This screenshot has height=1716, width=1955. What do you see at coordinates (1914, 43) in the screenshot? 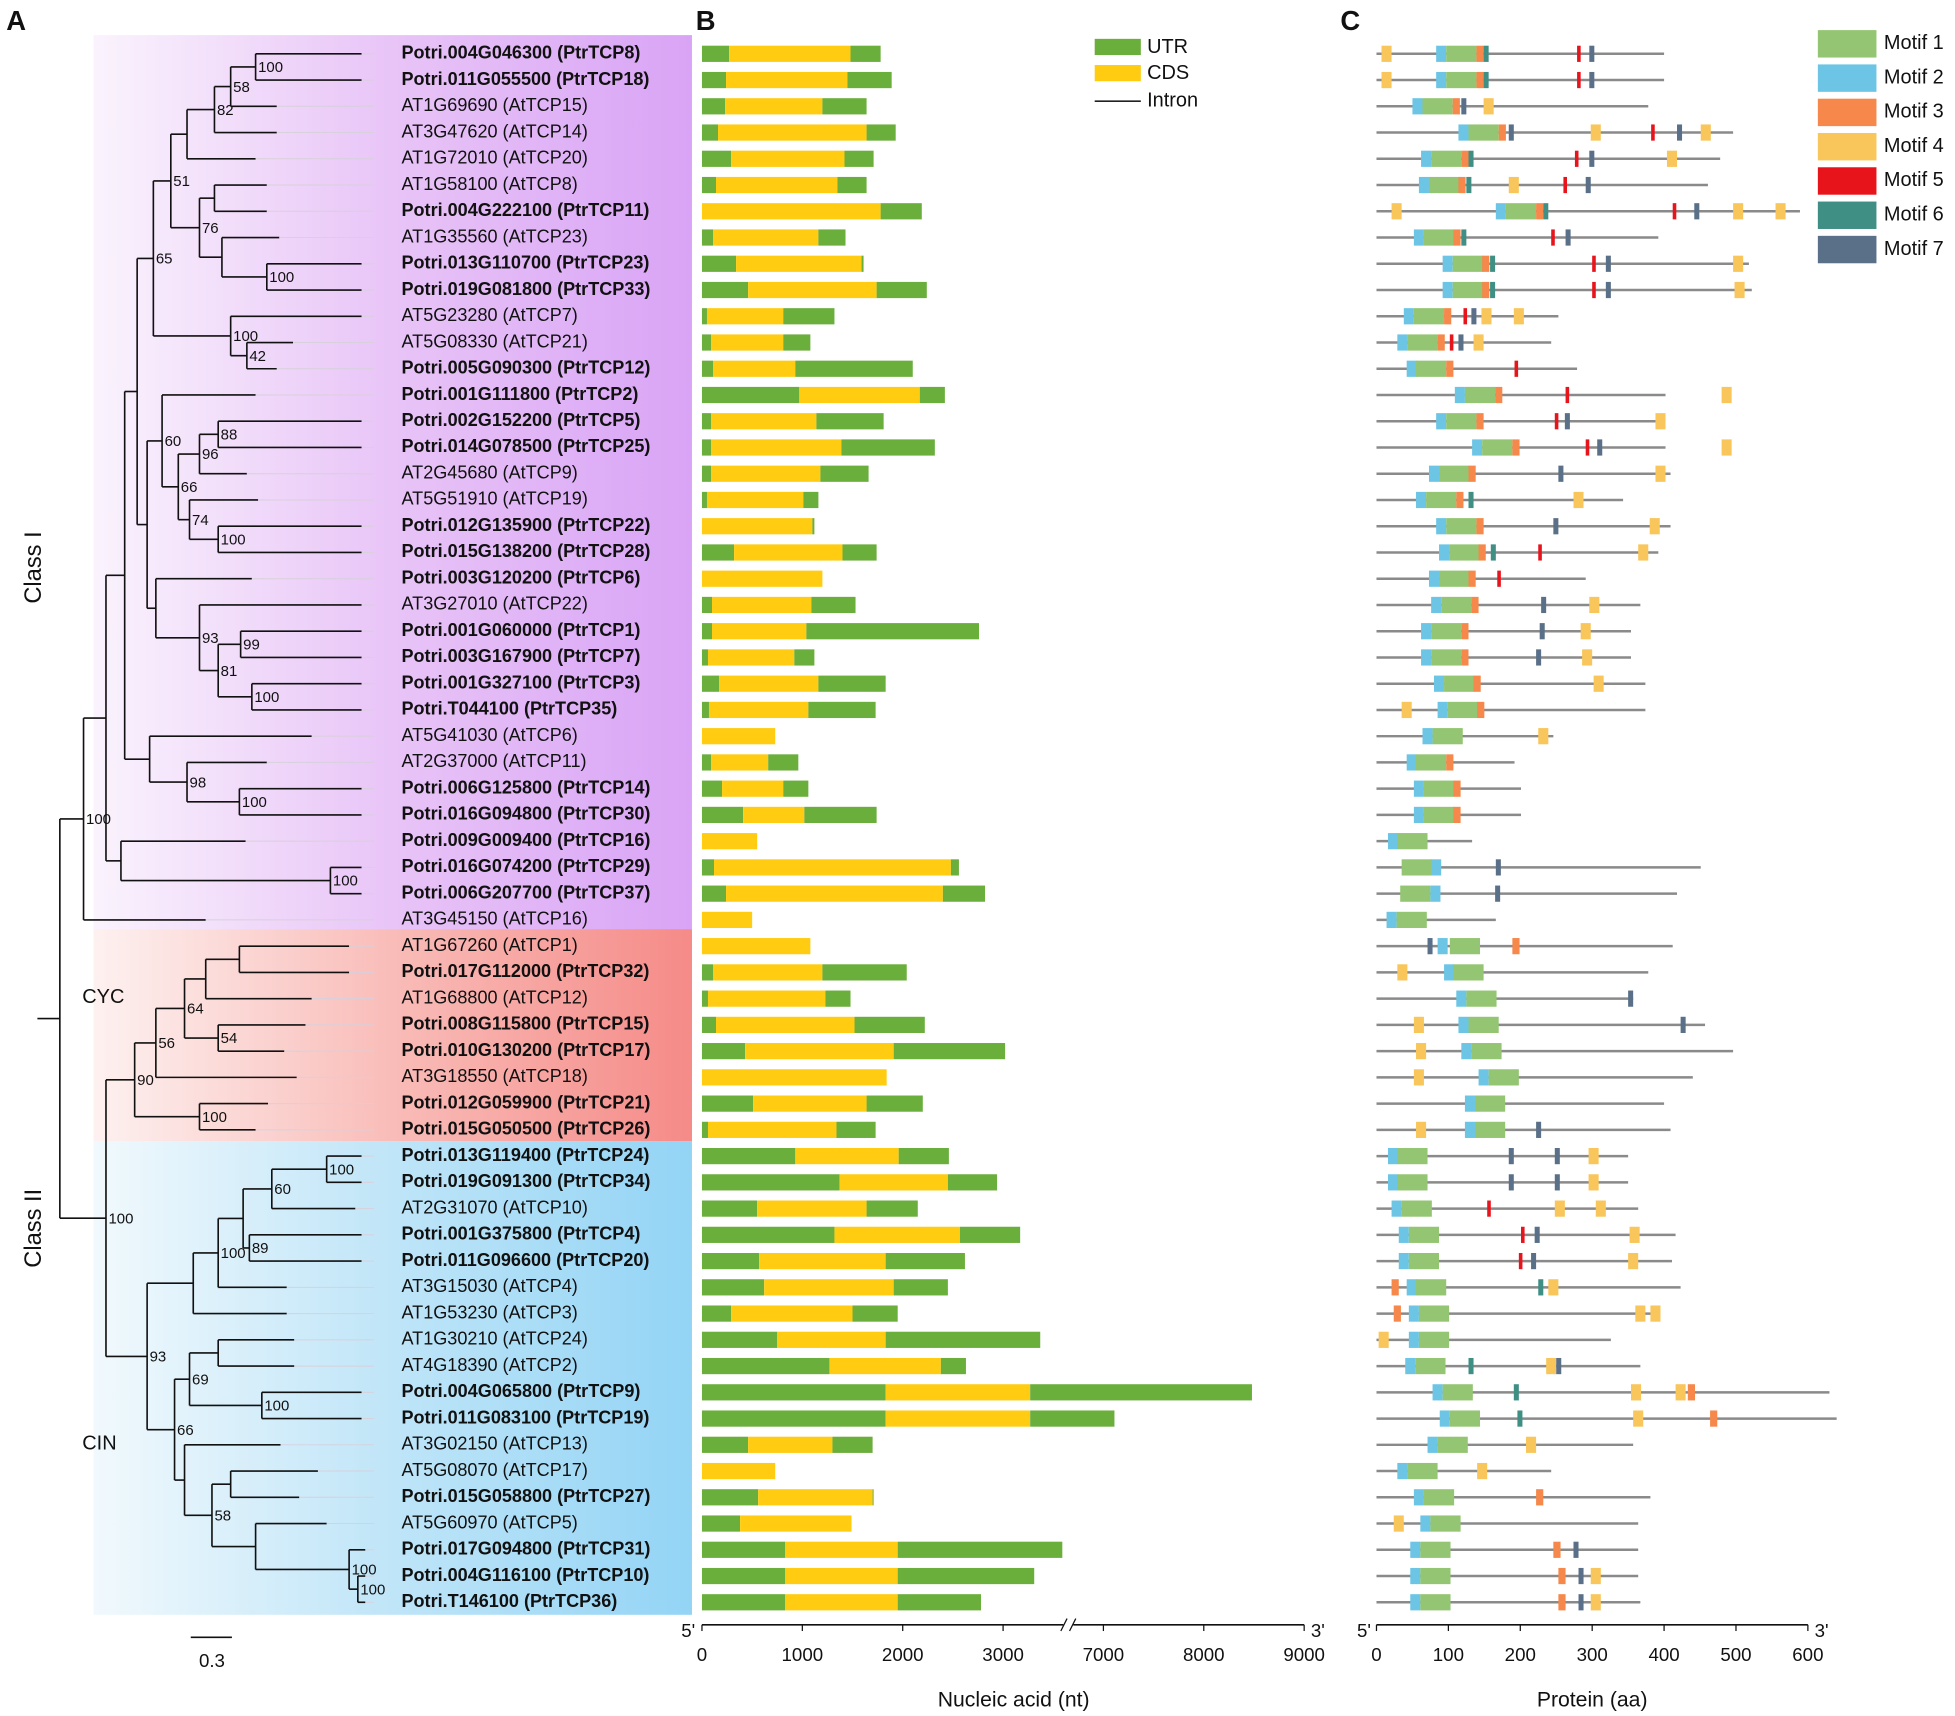
I see `legend-label: Motif 1` at bounding box center [1914, 43].